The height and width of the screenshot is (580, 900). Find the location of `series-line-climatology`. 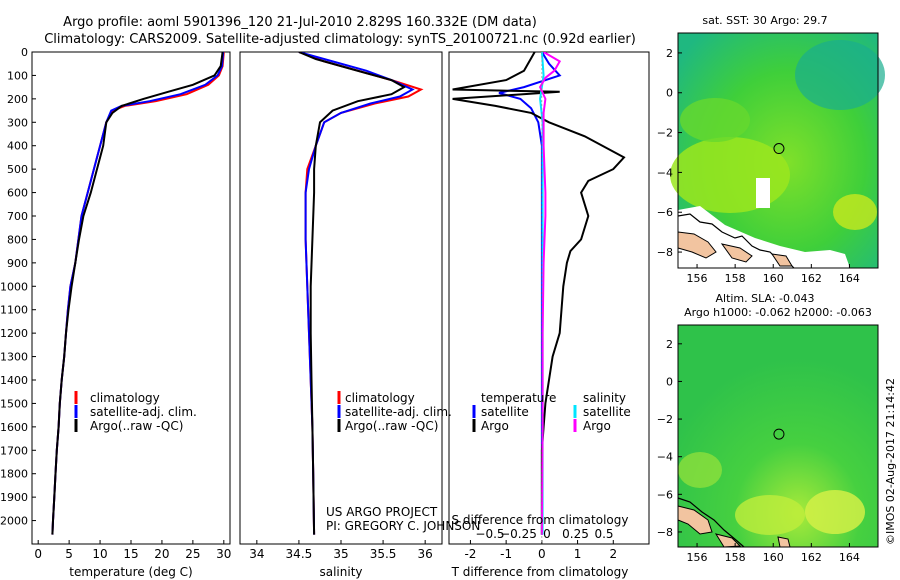

series-line-climatology is located at coordinates (361, 293).